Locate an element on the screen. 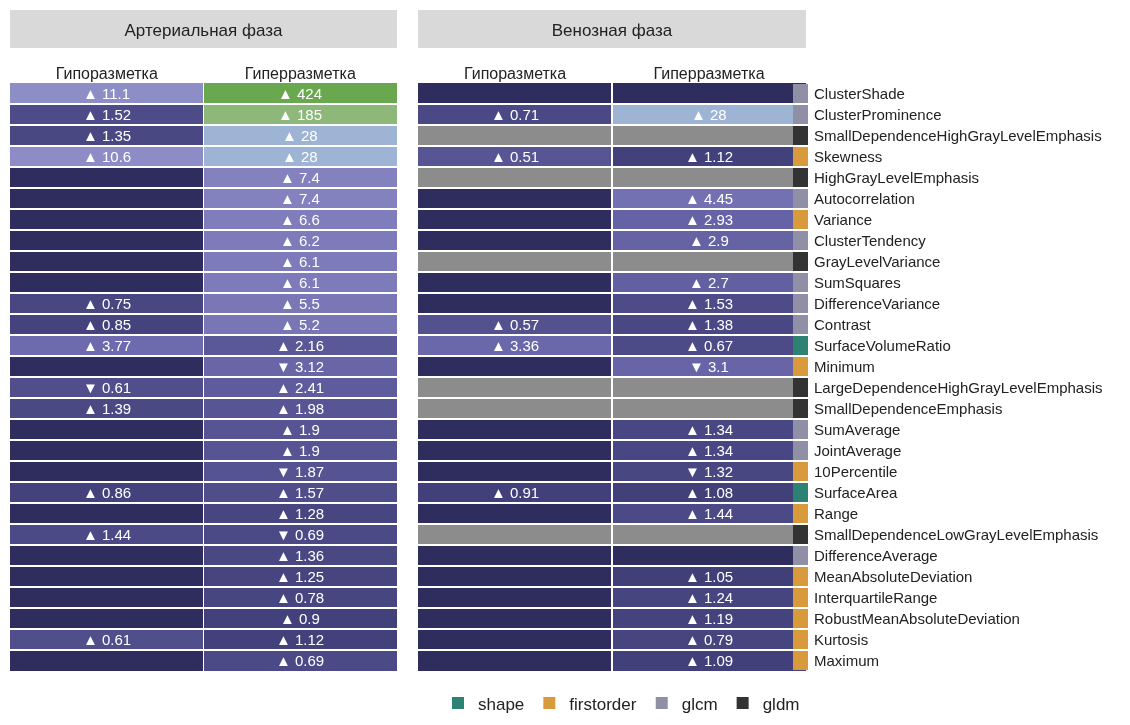 The height and width of the screenshot is (725, 1130). data-label: ▲ 0.9 is located at coordinates (300, 618).